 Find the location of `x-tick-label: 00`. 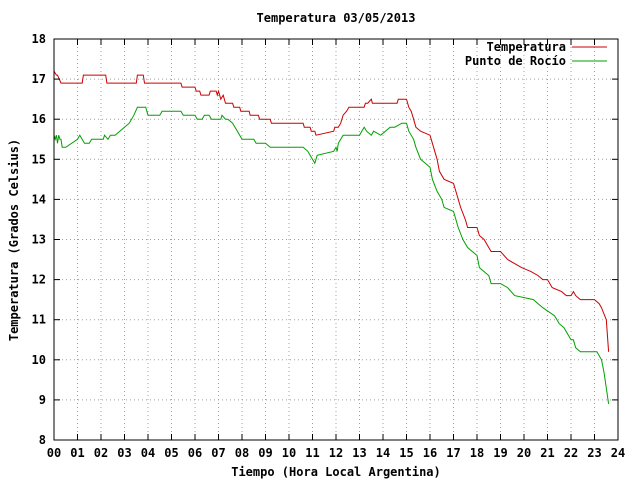

x-tick-label: 00 is located at coordinates (54, 453).